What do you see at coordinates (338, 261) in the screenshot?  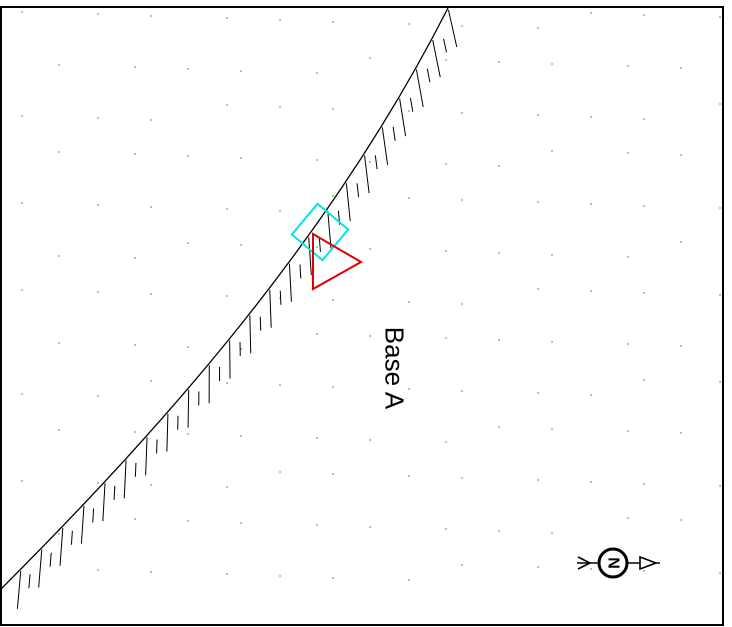 I see `red-triangle-marker` at bounding box center [338, 261].